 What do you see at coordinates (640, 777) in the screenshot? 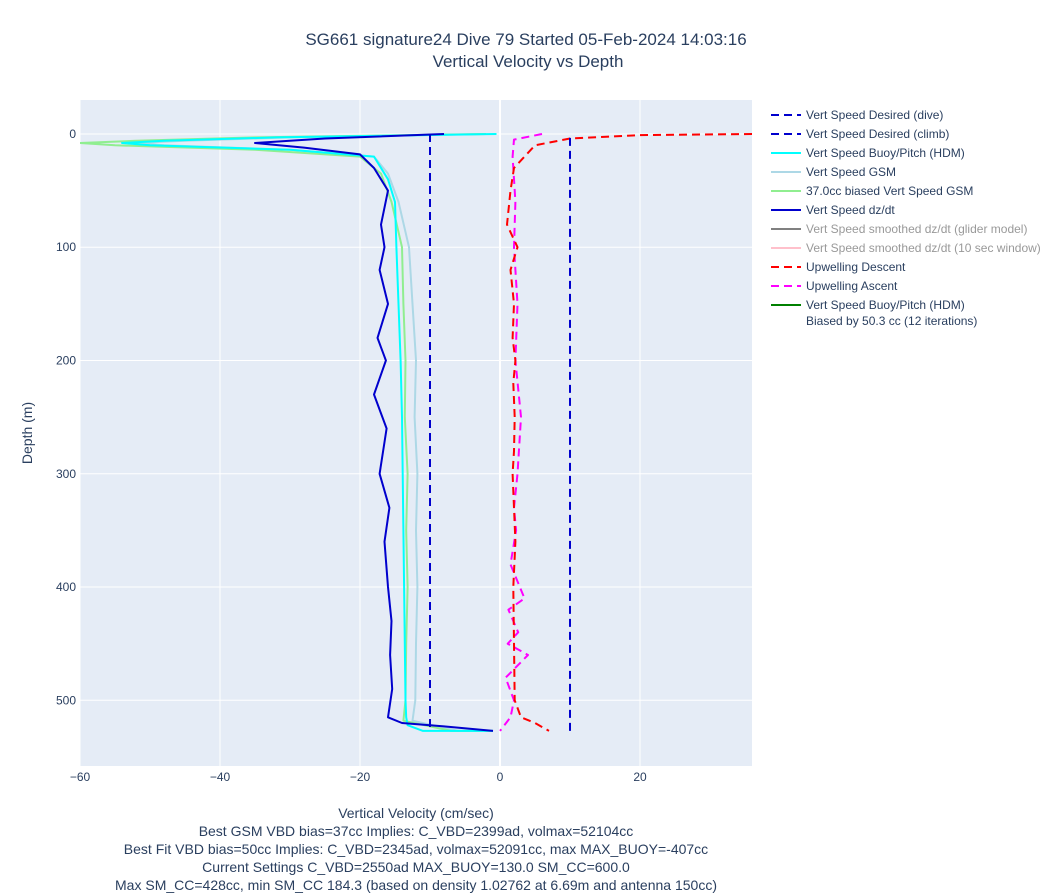
I see `x-tick-label: 20` at bounding box center [640, 777].